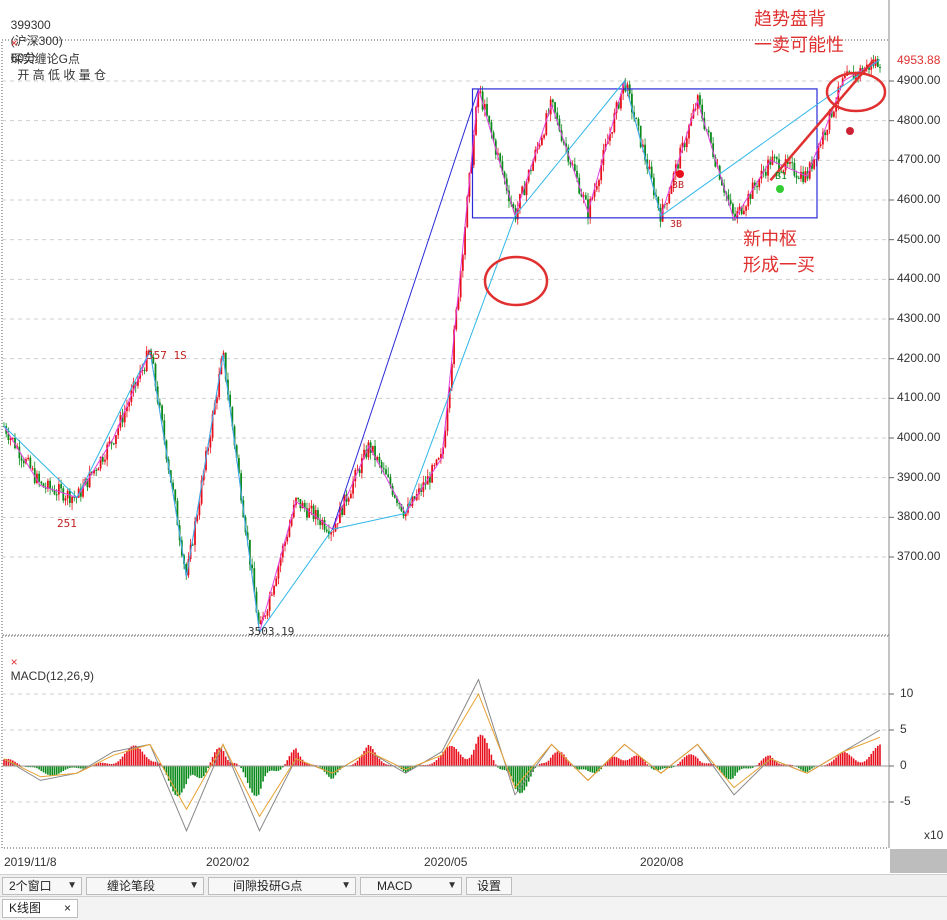  I want to click on tab-kline: K线图 ×, so click(40, 908).